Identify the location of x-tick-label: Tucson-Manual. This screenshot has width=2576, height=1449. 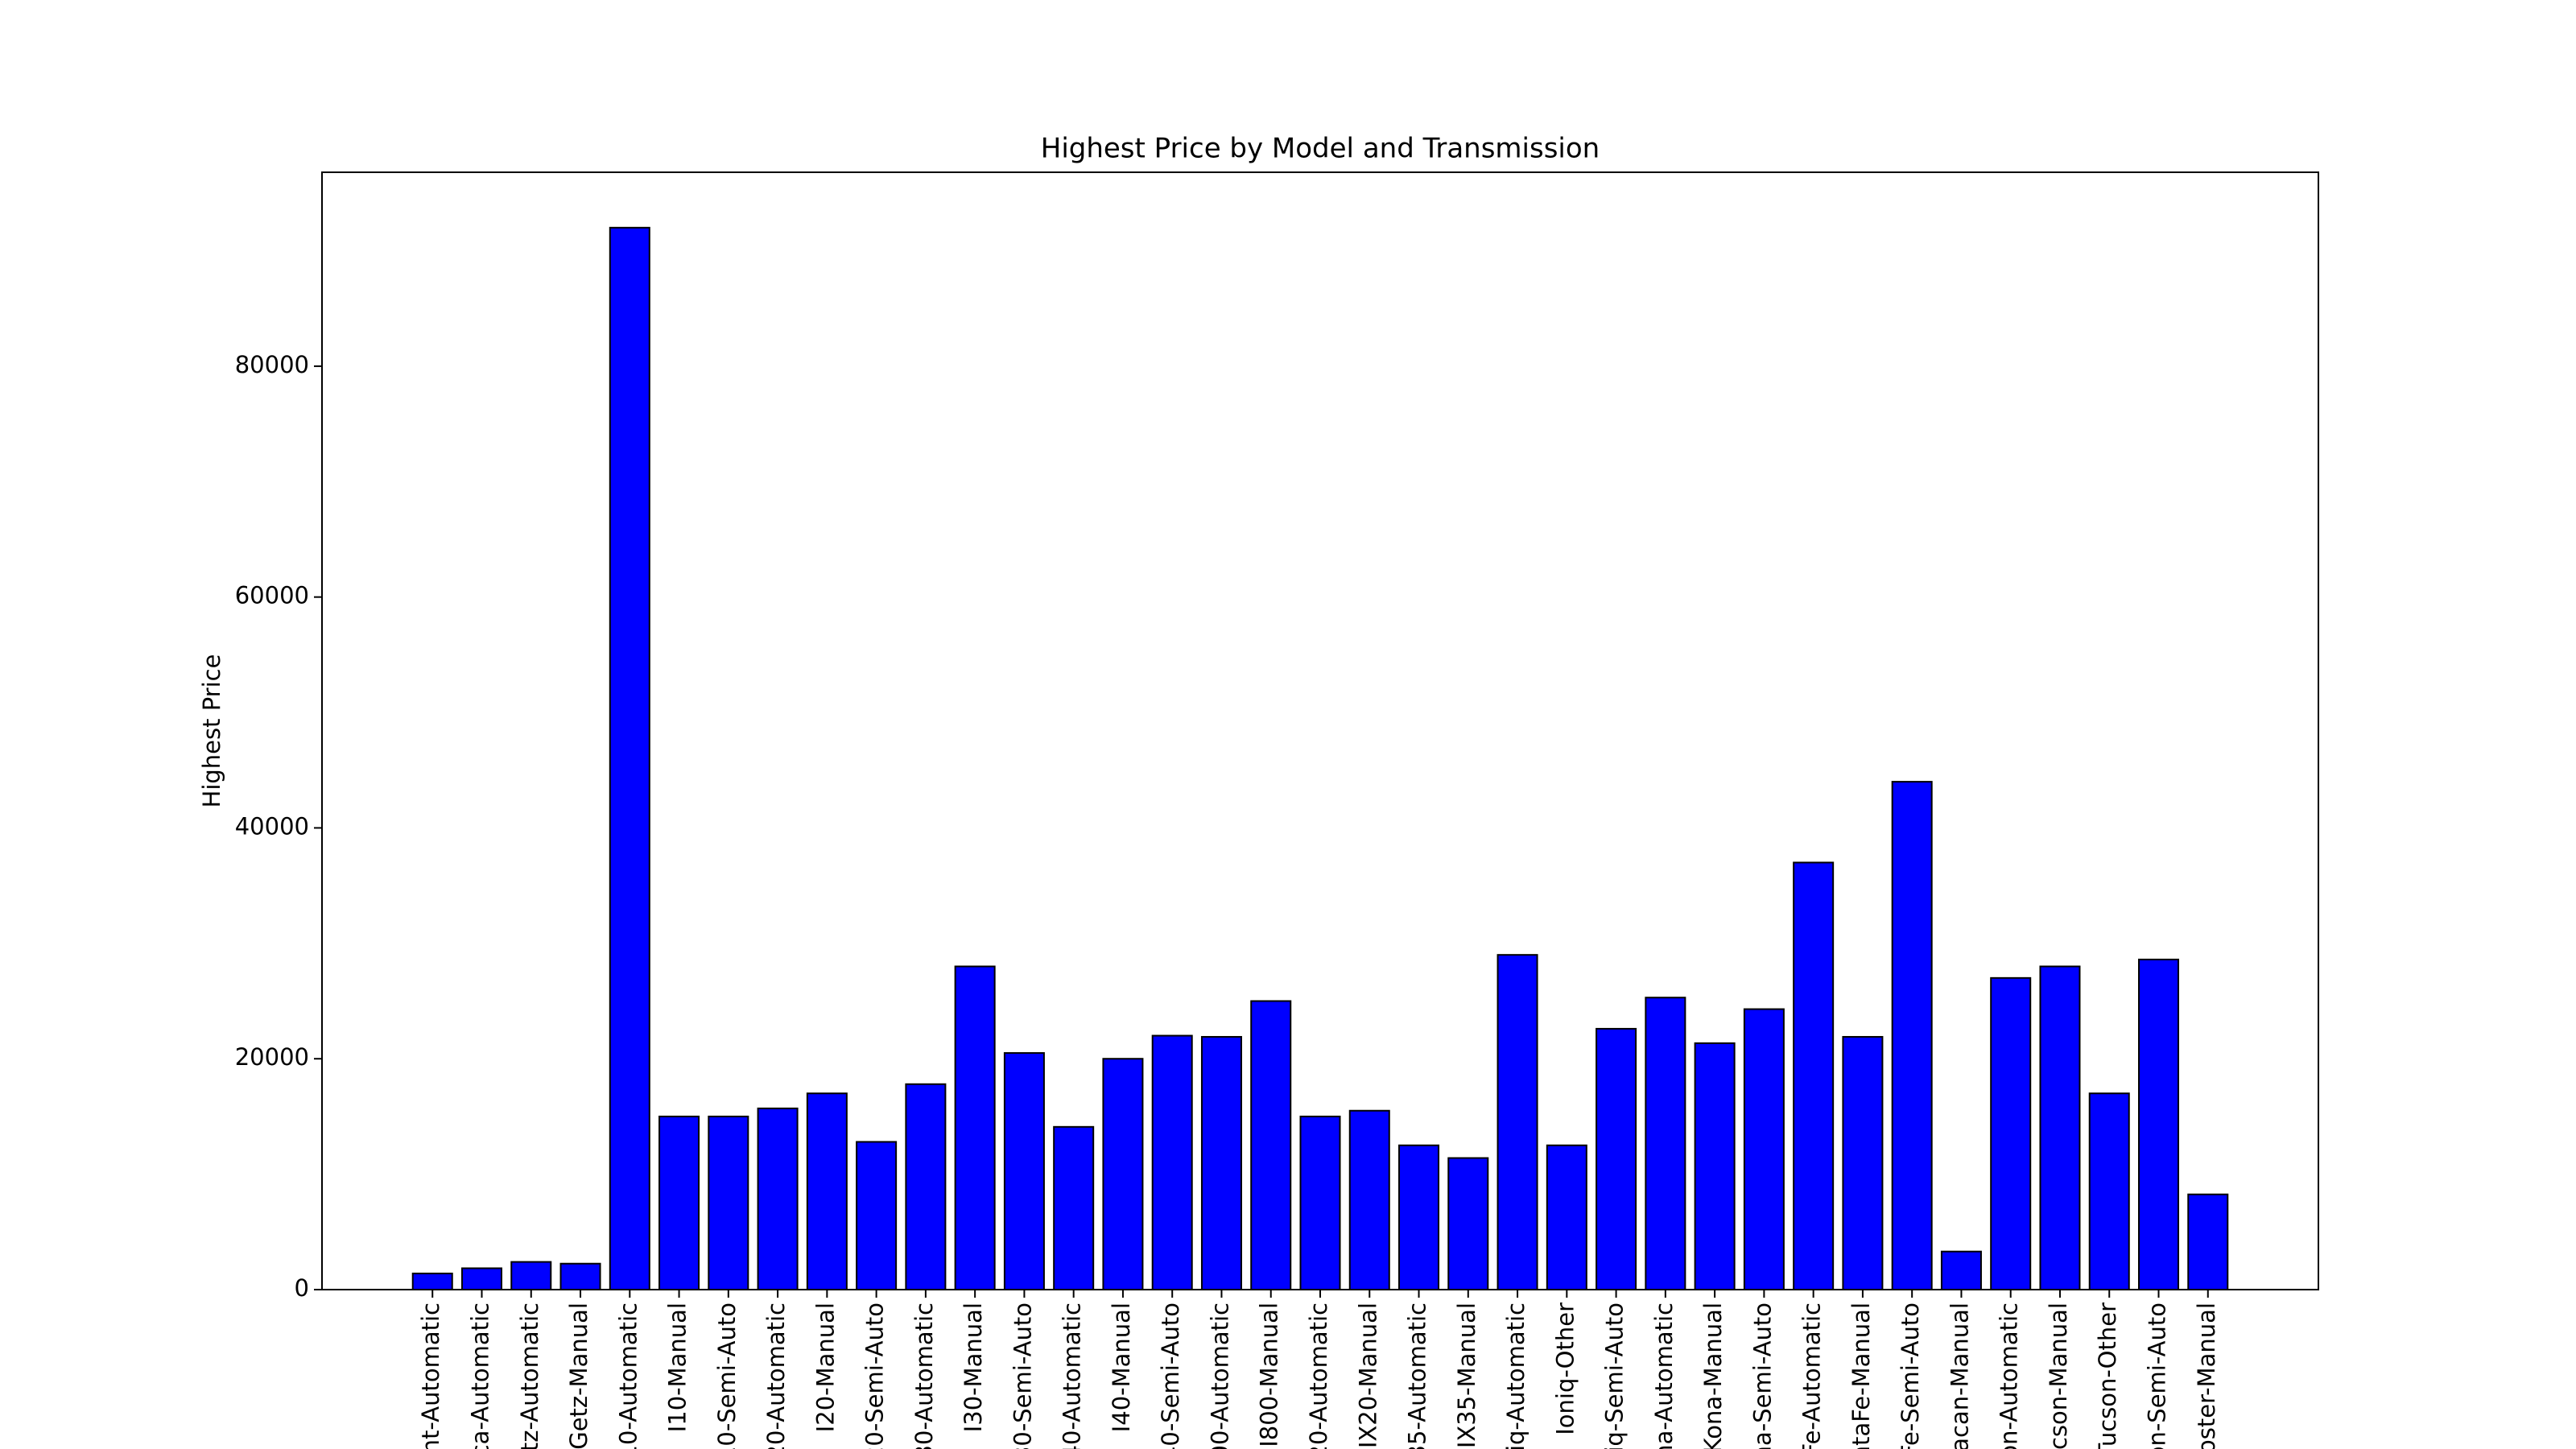
(2058, 1375).